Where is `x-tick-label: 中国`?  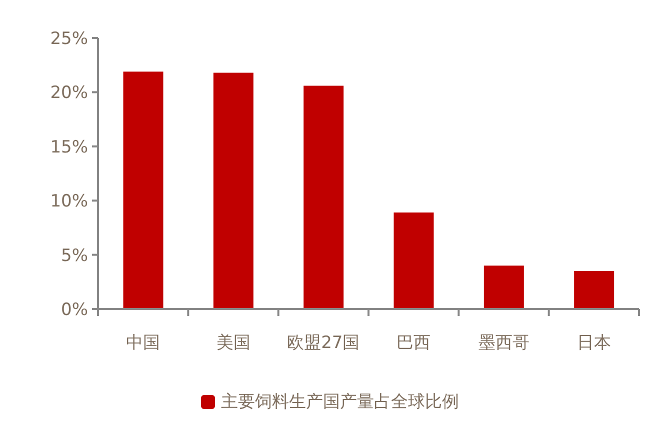 x-tick-label: 中国 is located at coordinates (143, 343).